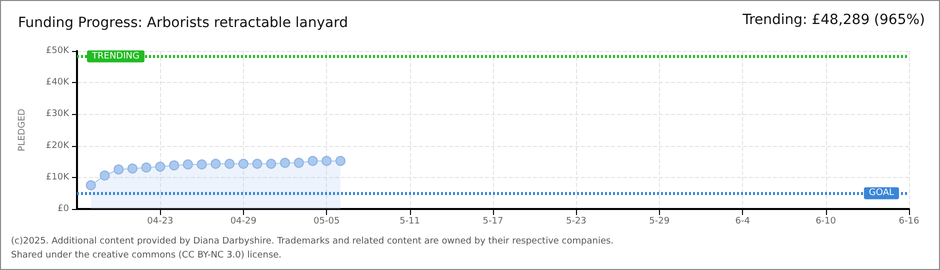 This screenshot has width=940, height=270. What do you see at coordinates (23, 130) in the screenshot?
I see `y-axis-title: PLEDGED` at bounding box center [23, 130].